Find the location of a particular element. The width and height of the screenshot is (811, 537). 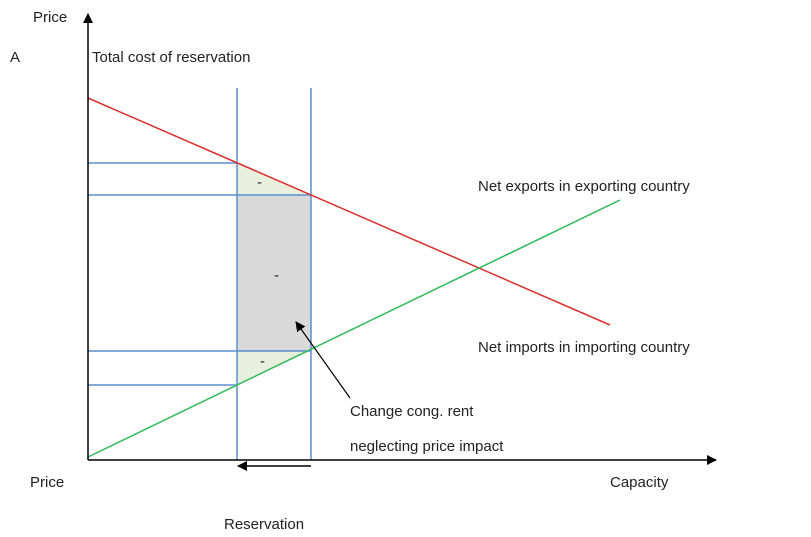

total-cost-label: Total cost of reservation is located at coordinates (171, 57).